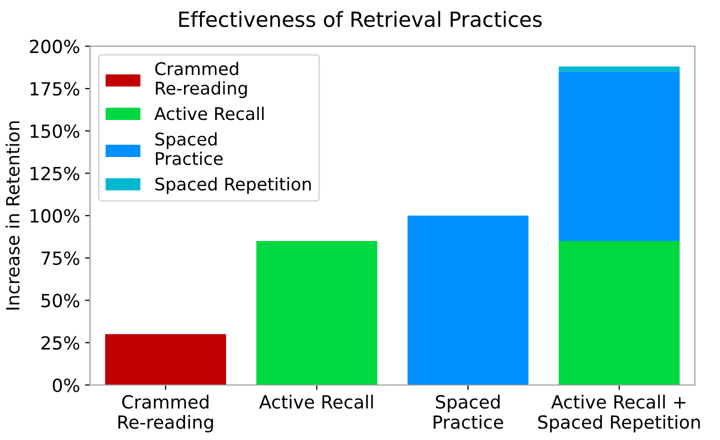  I want to click on y-tick-label: 150%, so click(55, 131).